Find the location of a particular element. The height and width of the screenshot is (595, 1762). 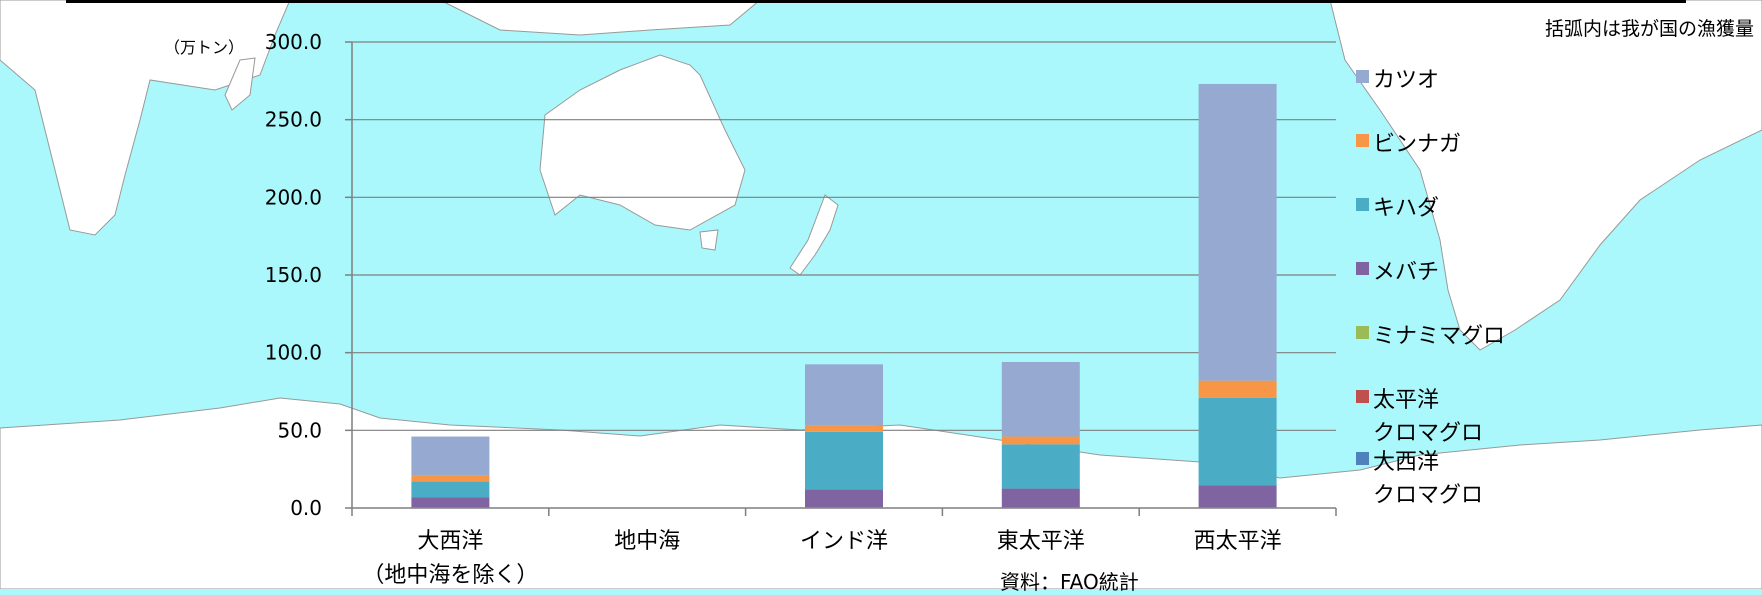

y-tick-label: 0.0 is located at coordinates (306, 508).